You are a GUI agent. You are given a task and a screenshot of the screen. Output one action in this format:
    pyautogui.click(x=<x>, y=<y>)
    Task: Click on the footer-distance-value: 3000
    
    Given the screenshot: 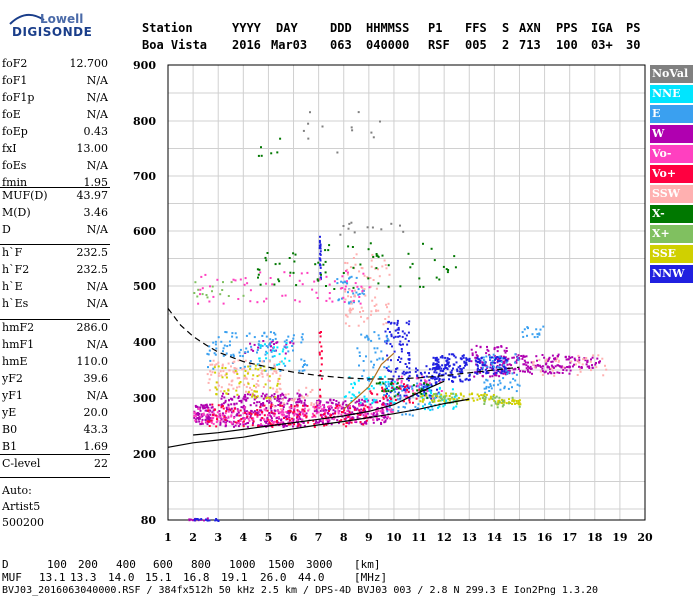 What is the action you would take?
    pyautogui.click(x=319, y=564)
    